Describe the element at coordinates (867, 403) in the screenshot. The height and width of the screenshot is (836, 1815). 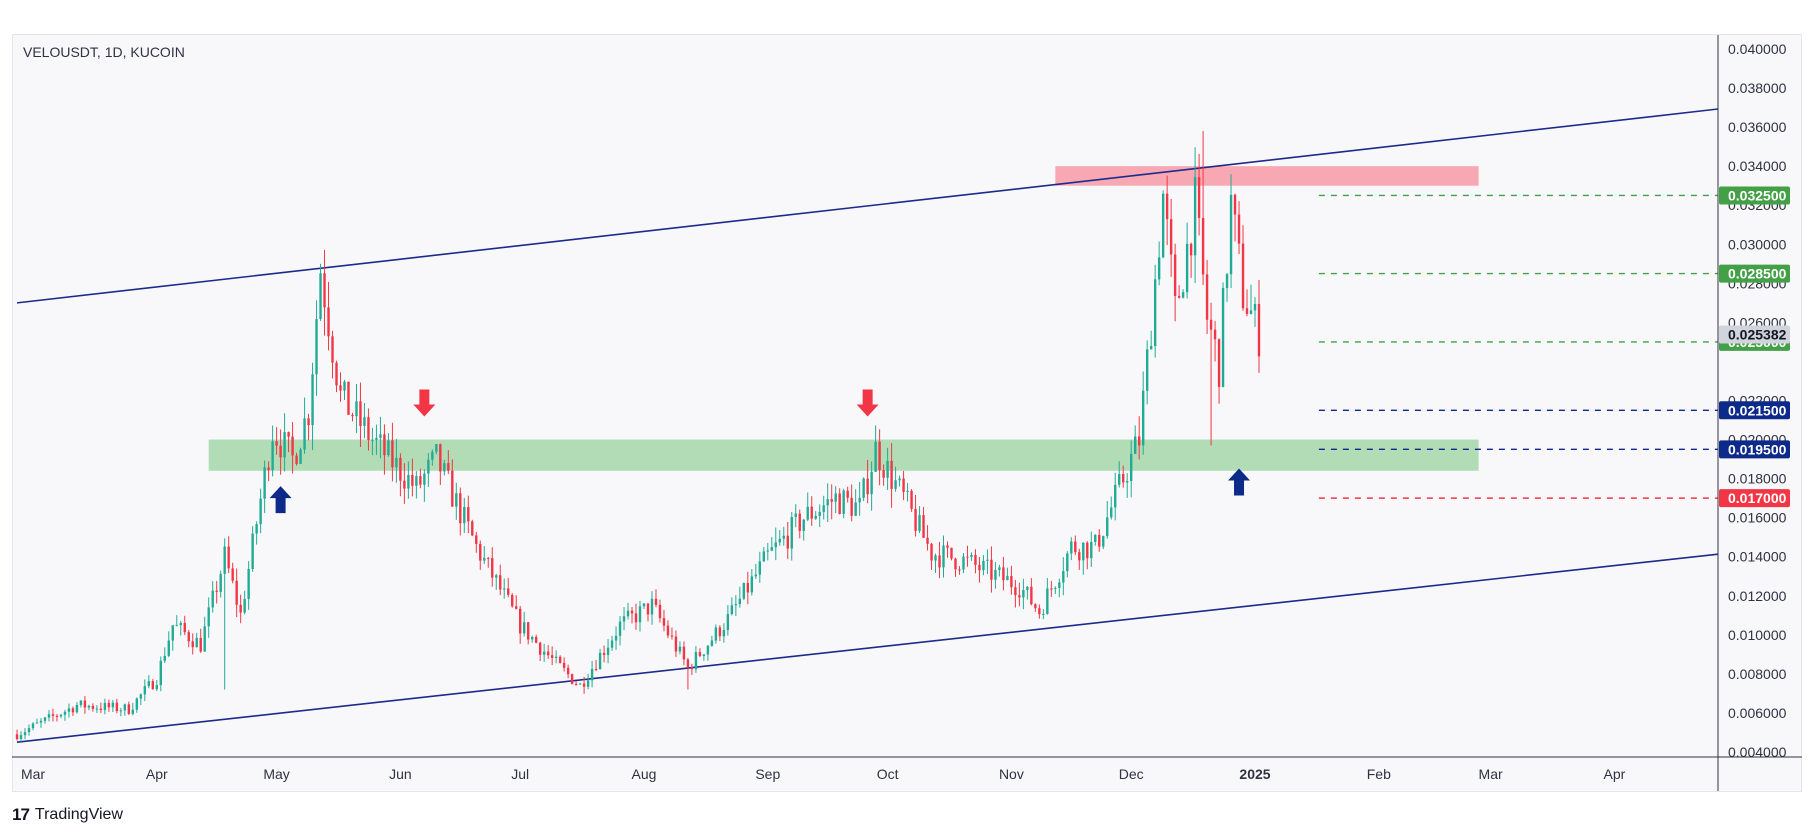
I see `arrow-down-icon` at that location.